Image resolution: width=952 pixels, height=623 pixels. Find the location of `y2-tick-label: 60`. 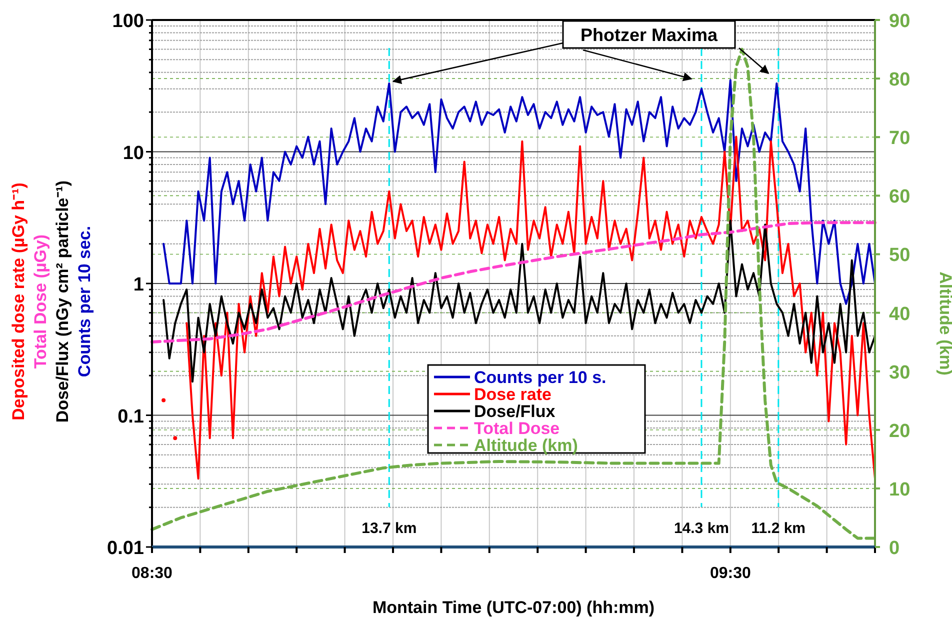

y2-tick-label: 60 is located at coordinates (899, 197).